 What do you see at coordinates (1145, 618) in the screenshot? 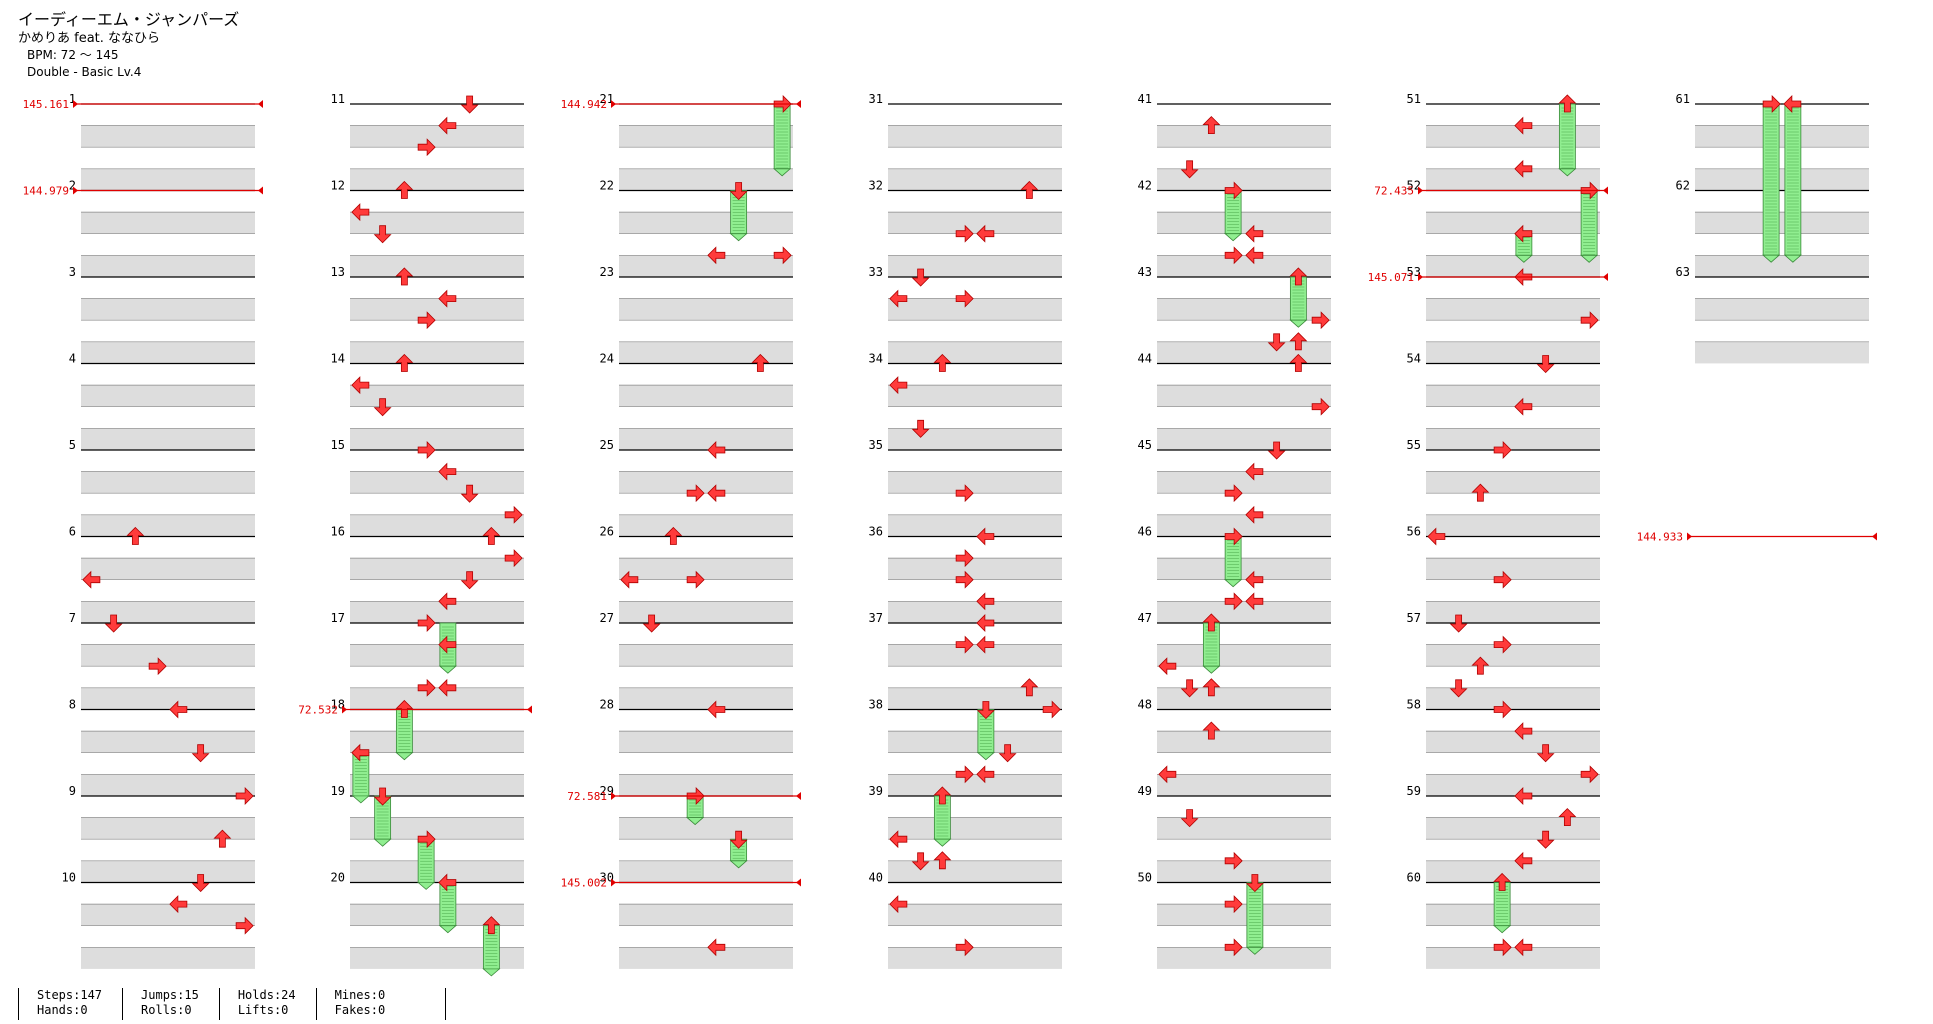
I see `measure-number: 47` at bounding box center [1145, 618].